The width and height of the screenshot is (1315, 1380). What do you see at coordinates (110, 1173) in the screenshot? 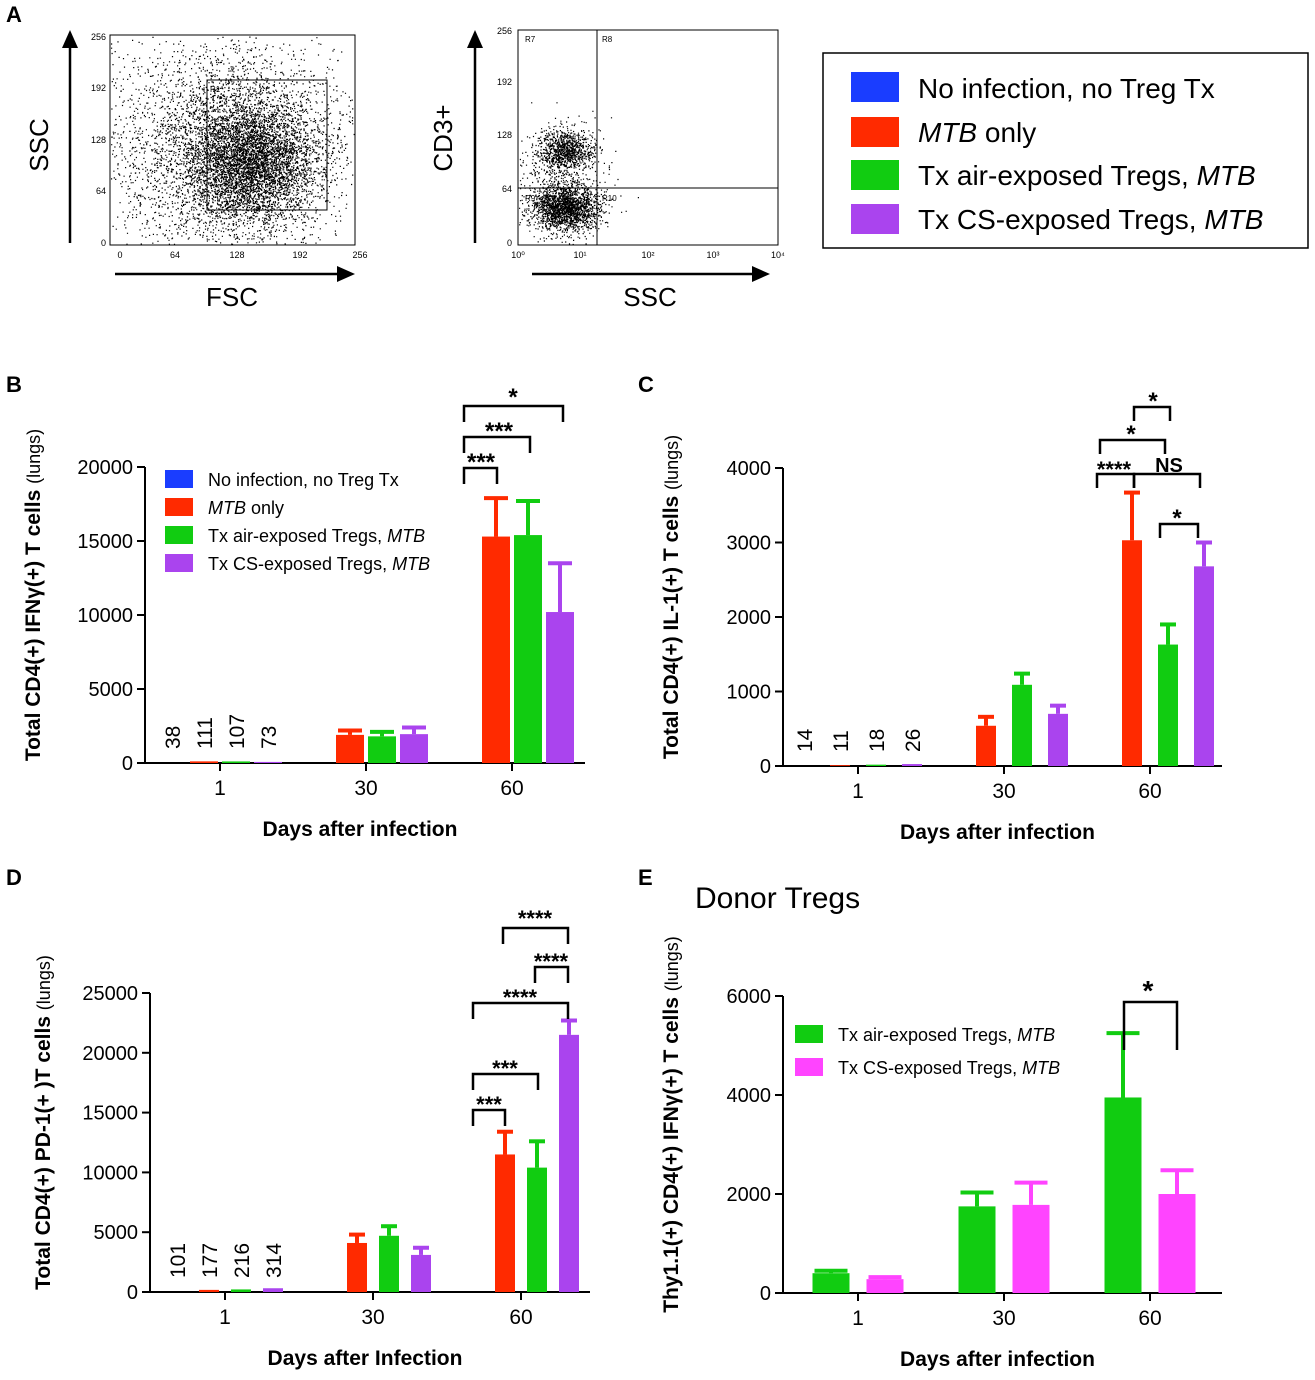
I see `y-tick-label: 10000` at bounding box center [110, 1173].